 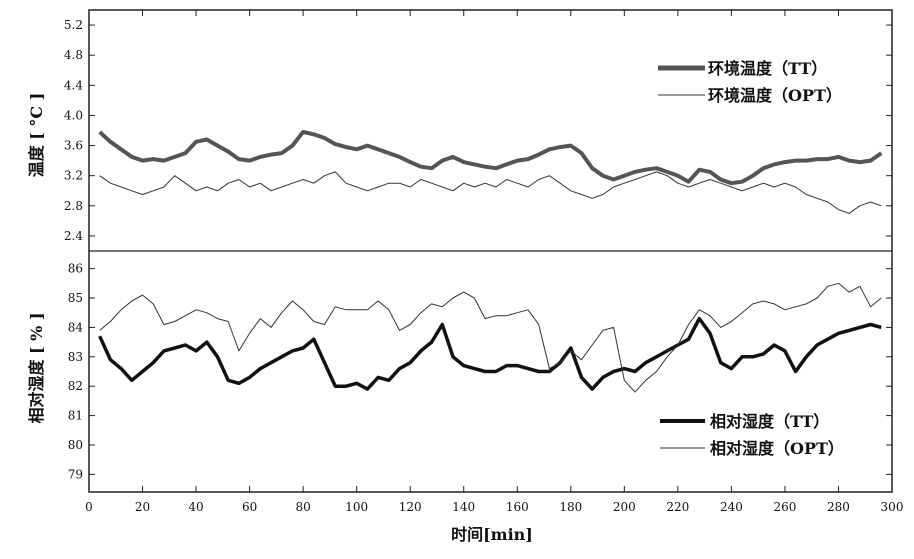 What do you see at coordinates (73, 206) in the screenshot?
I see `top-y-tick-label: 2.8` at bounding box center [73, 206].